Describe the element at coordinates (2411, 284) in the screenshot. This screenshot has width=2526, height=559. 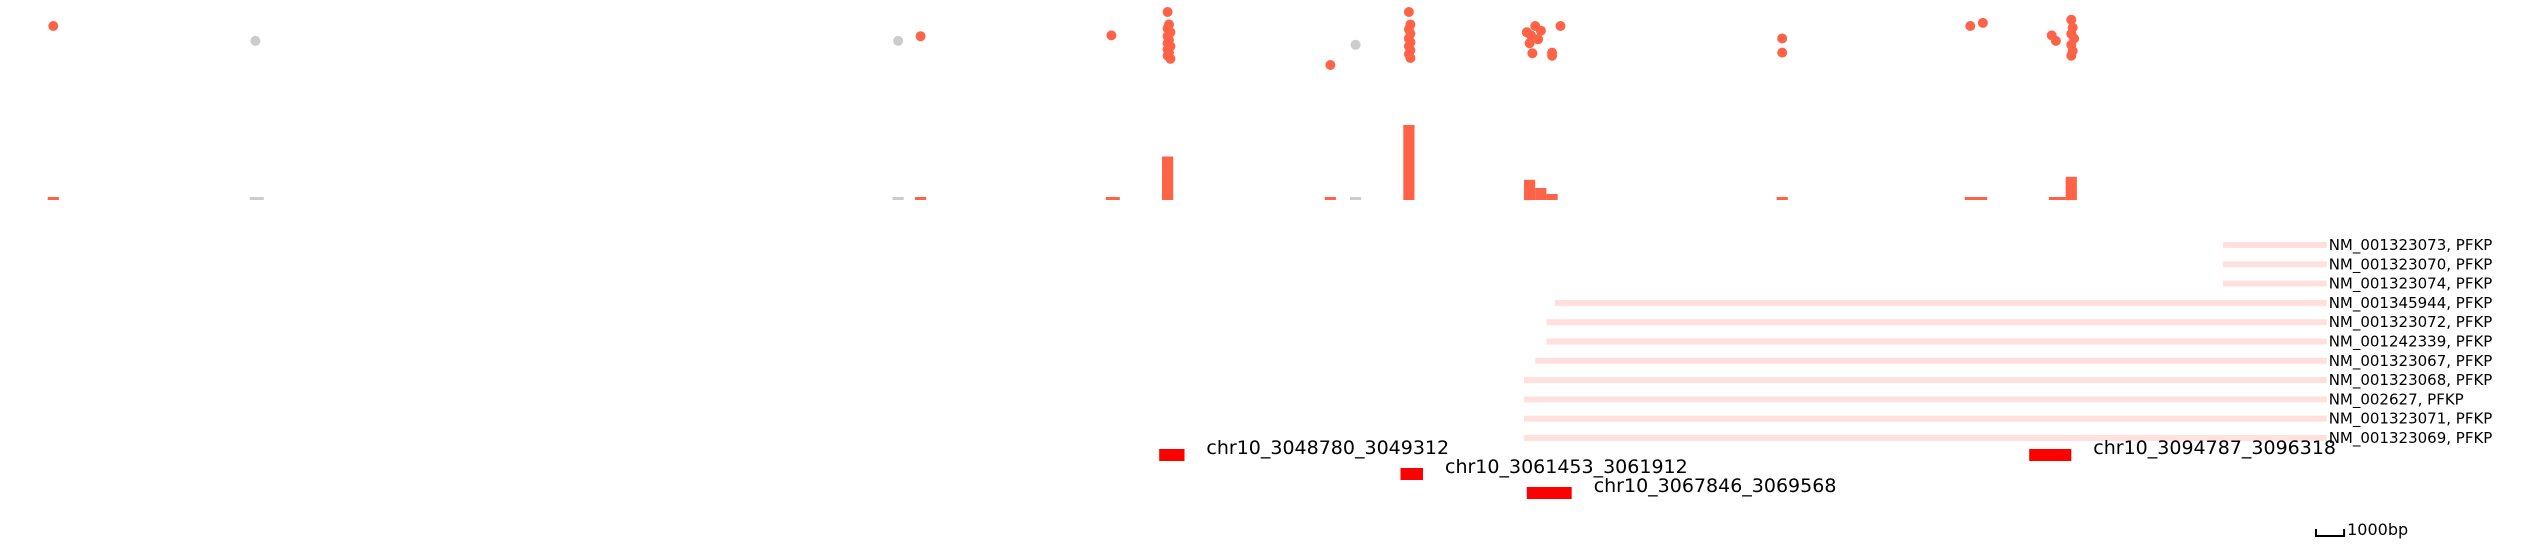
I see `transcript-label: NM_001323074, PFKP` at that location.